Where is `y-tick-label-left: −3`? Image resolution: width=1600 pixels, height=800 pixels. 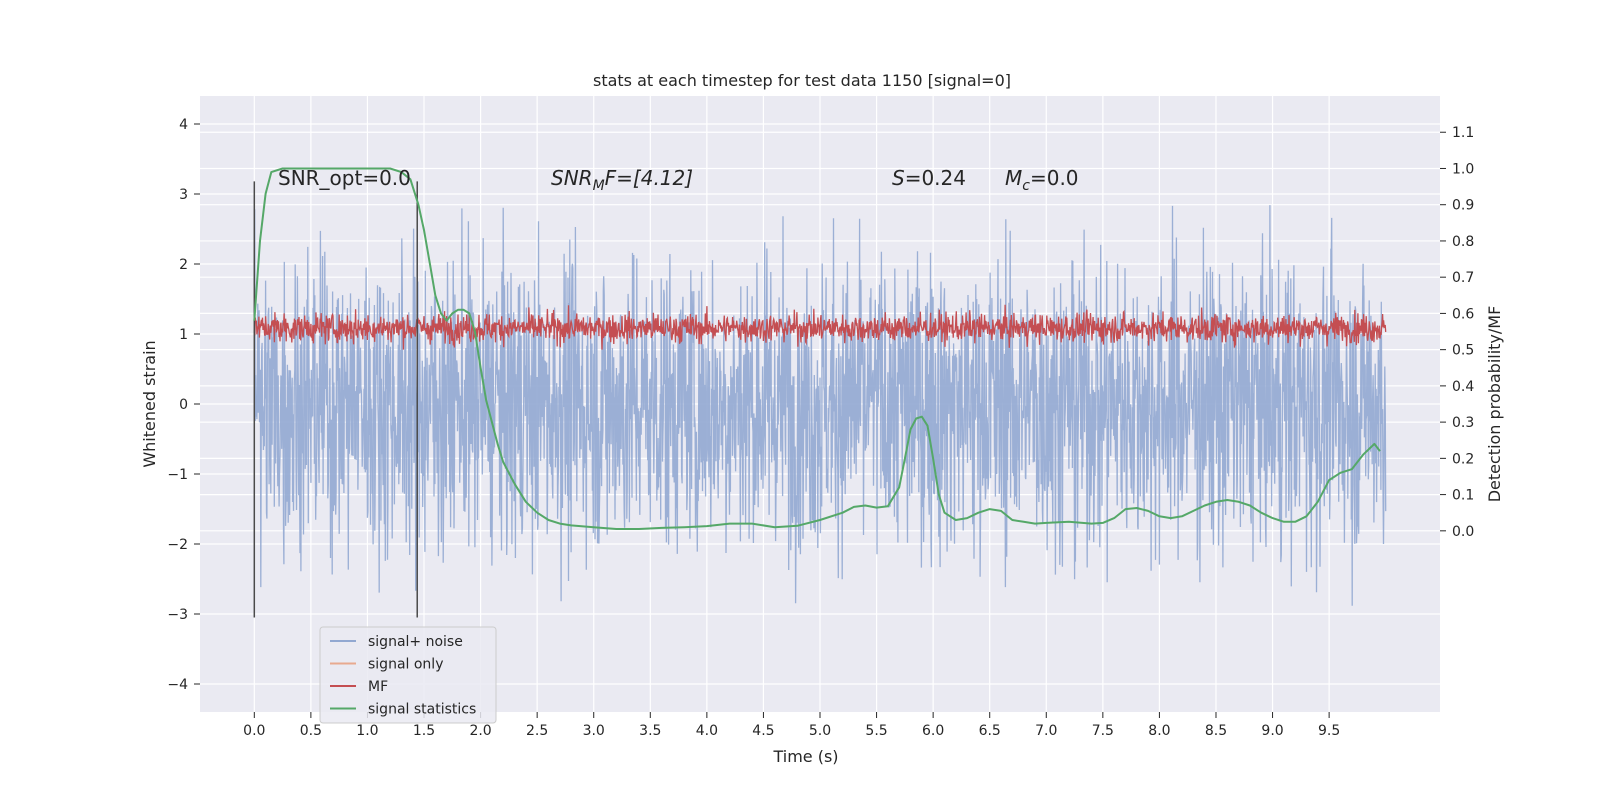 y-tick-label-left: −3 is located at coordinates (177, 615).